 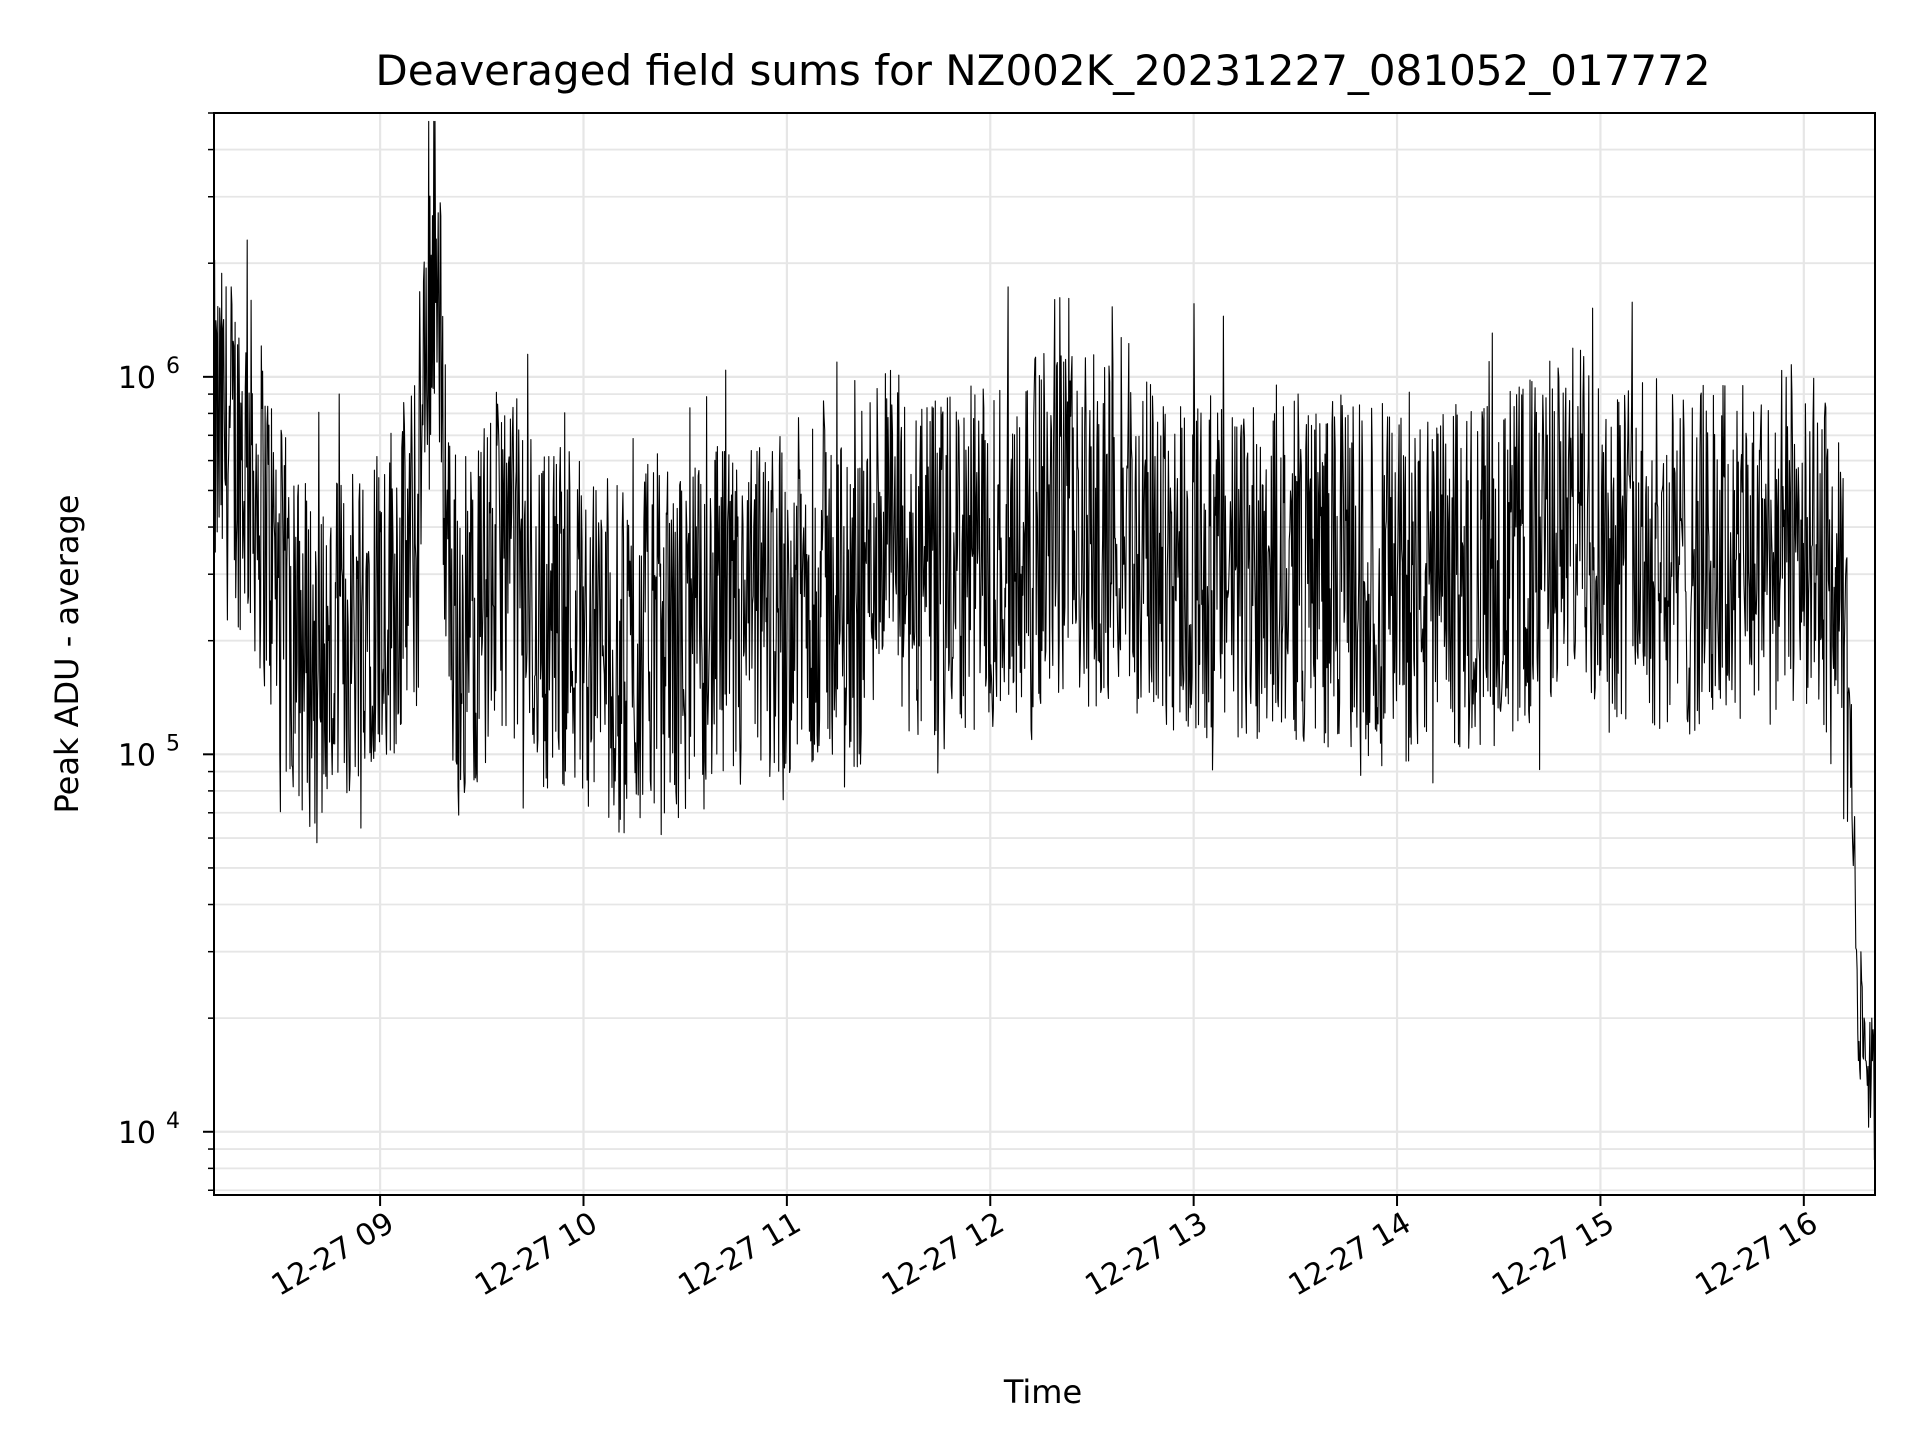 I want to click on x-tick-label: 12-27 16, so click(x=1756, y=1255).